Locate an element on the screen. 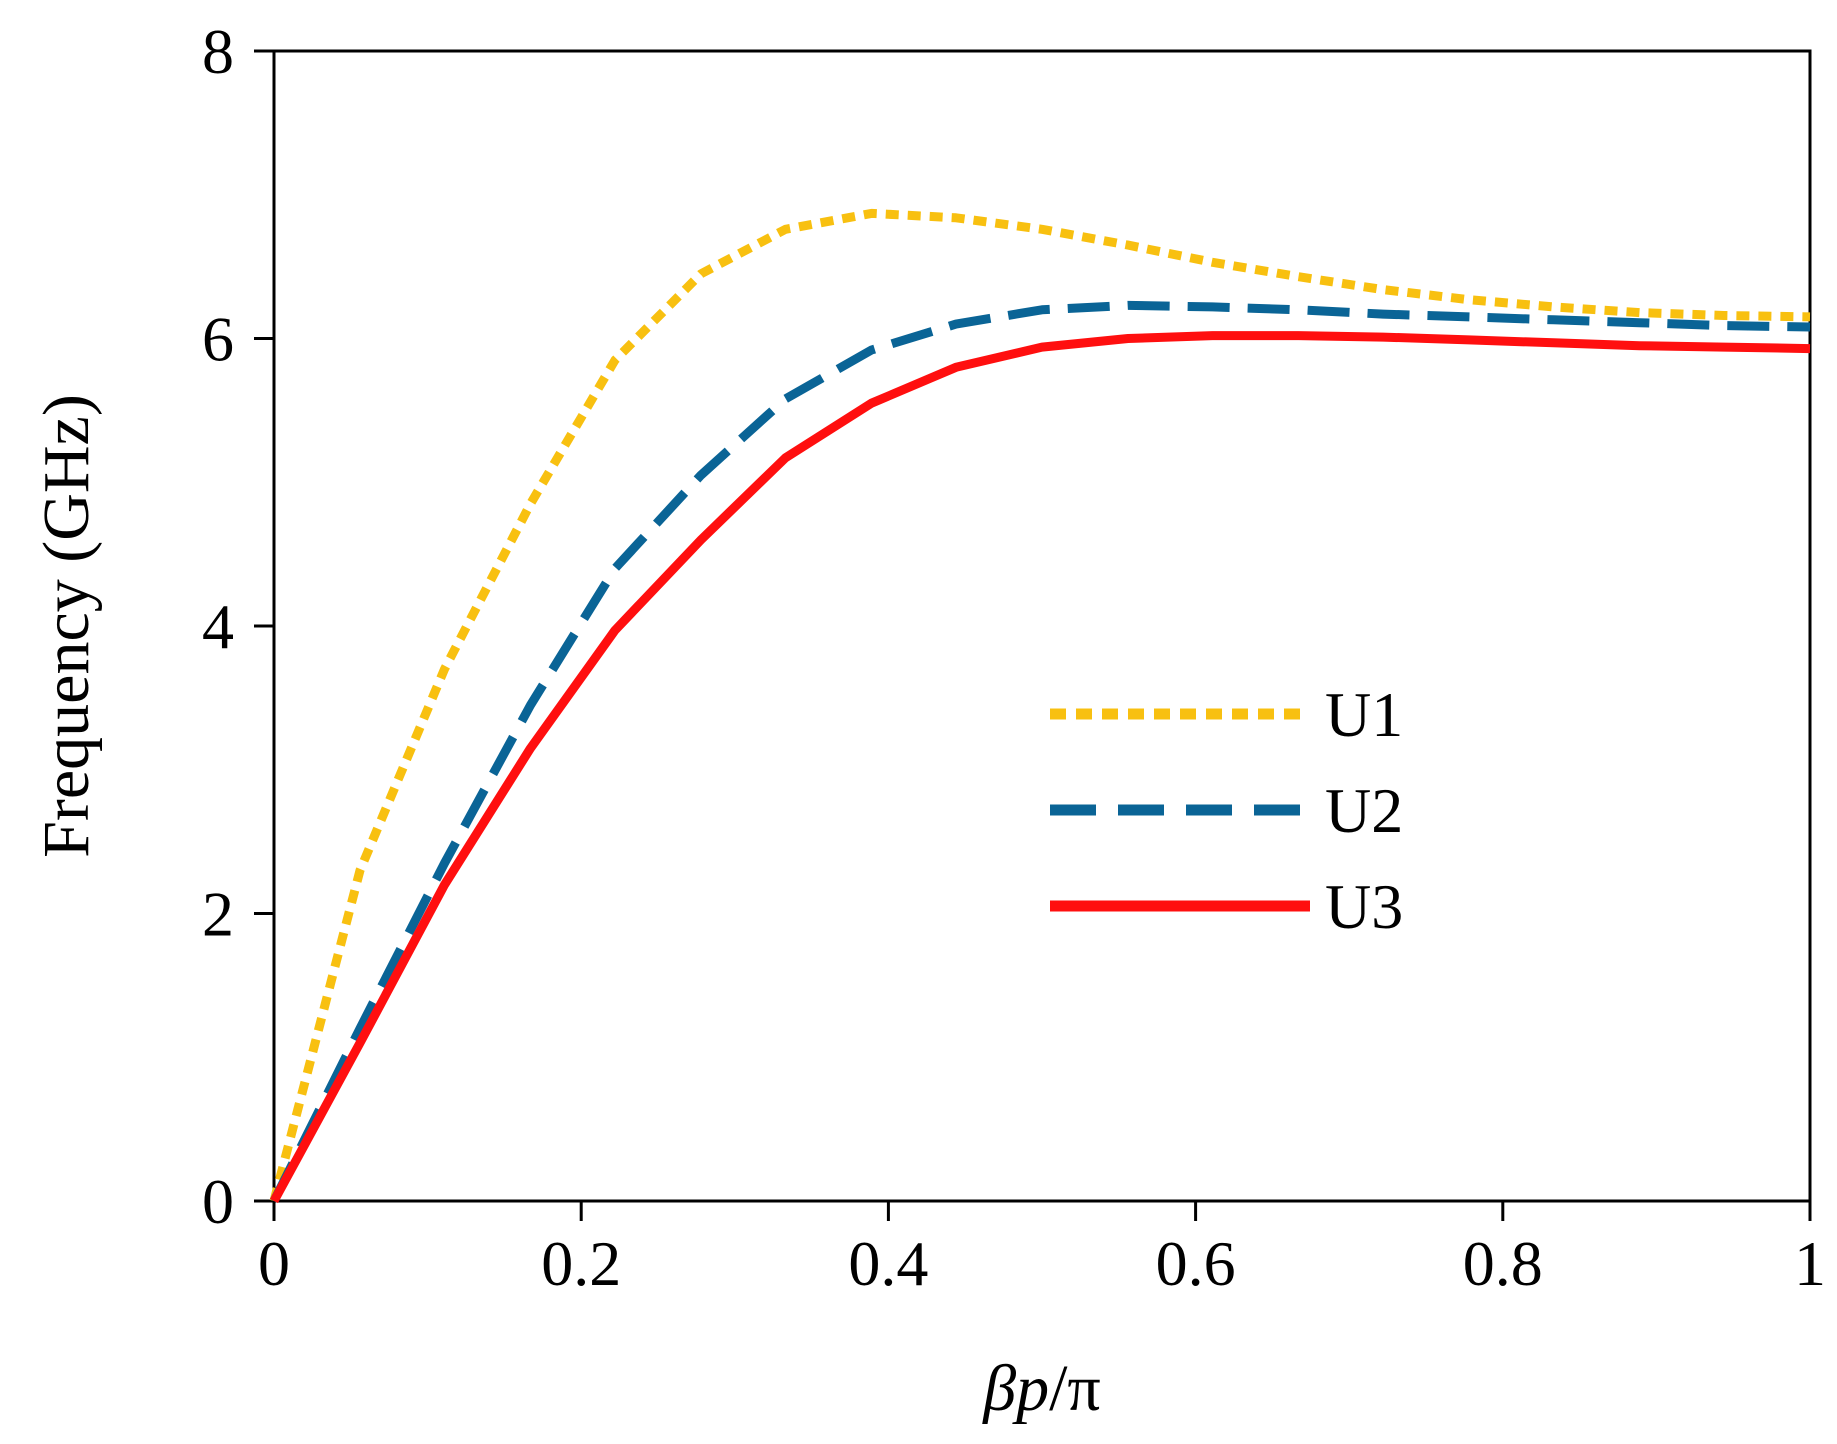 This screenshot has width=1837, height=1444. x-tick-label: 1 is located at coordinates (1810, 1263).